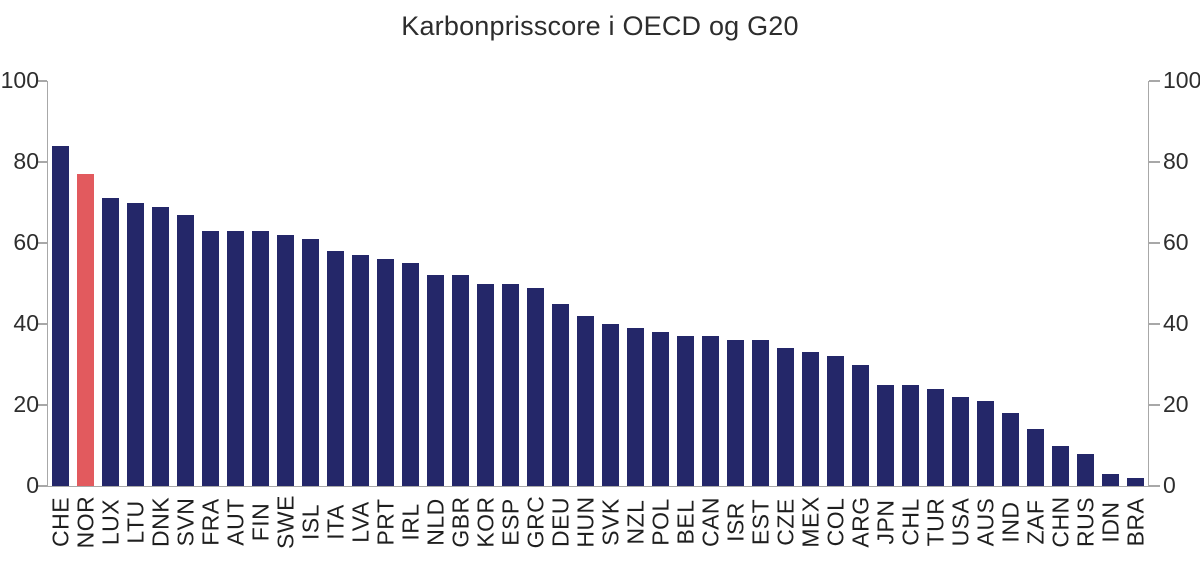  Describe the element at coordinates (260, 522) in the screenshot. I see `x-axis-label-fin: FIN` at that location.